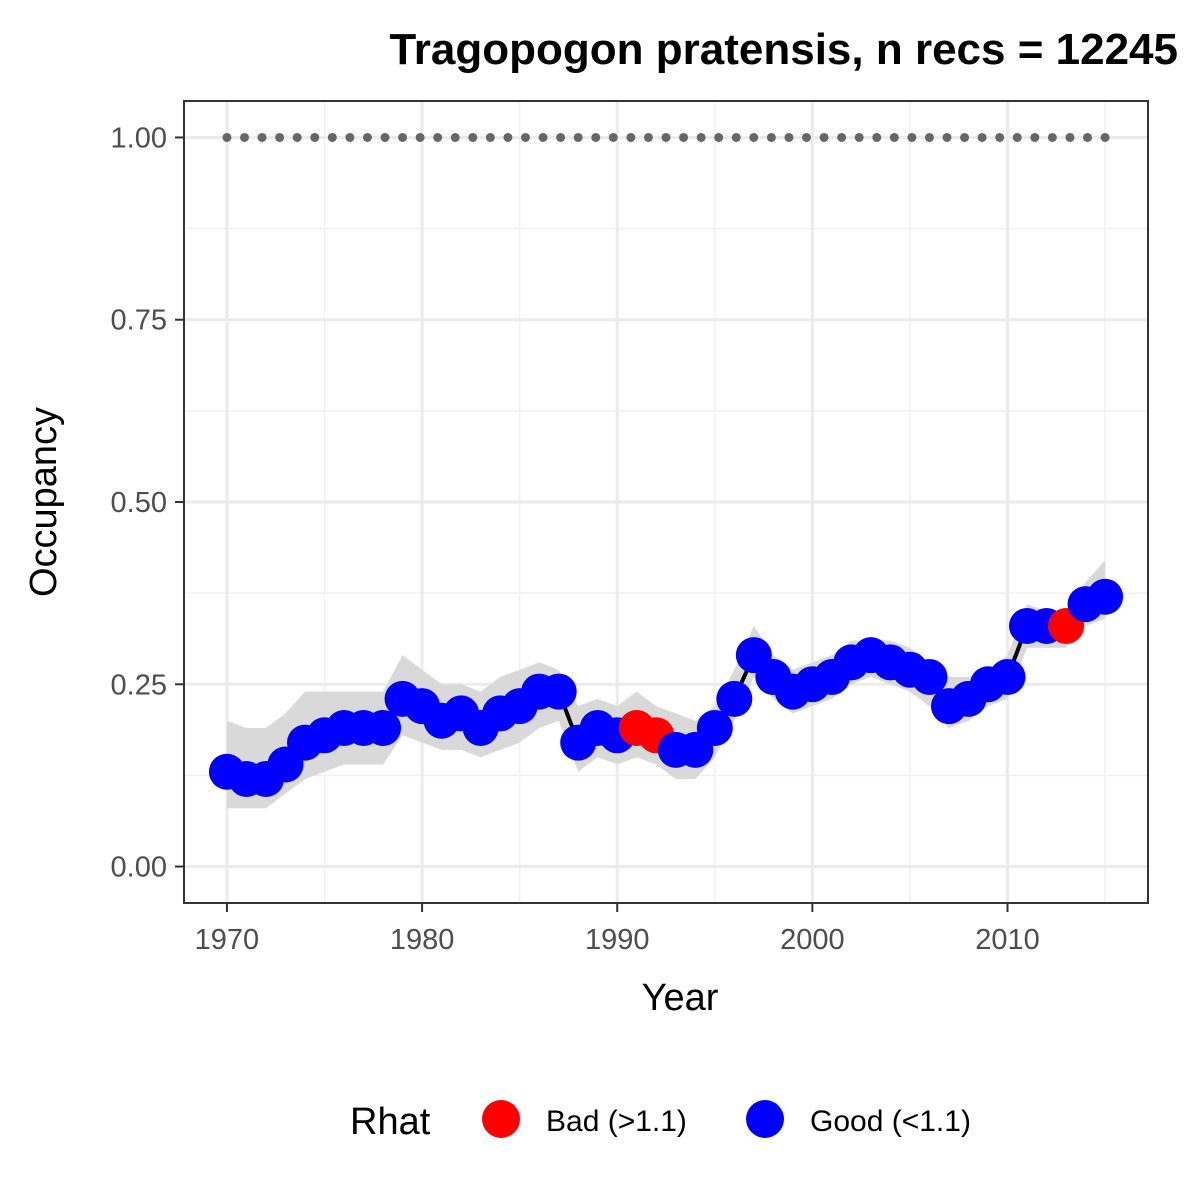 The height and width of the screenshot is (1200, 1200). What do you see at coordinates (44, 502) in the screenshot?
I see `y-axis-title: Occupancy` at bounding box center [44, 502].